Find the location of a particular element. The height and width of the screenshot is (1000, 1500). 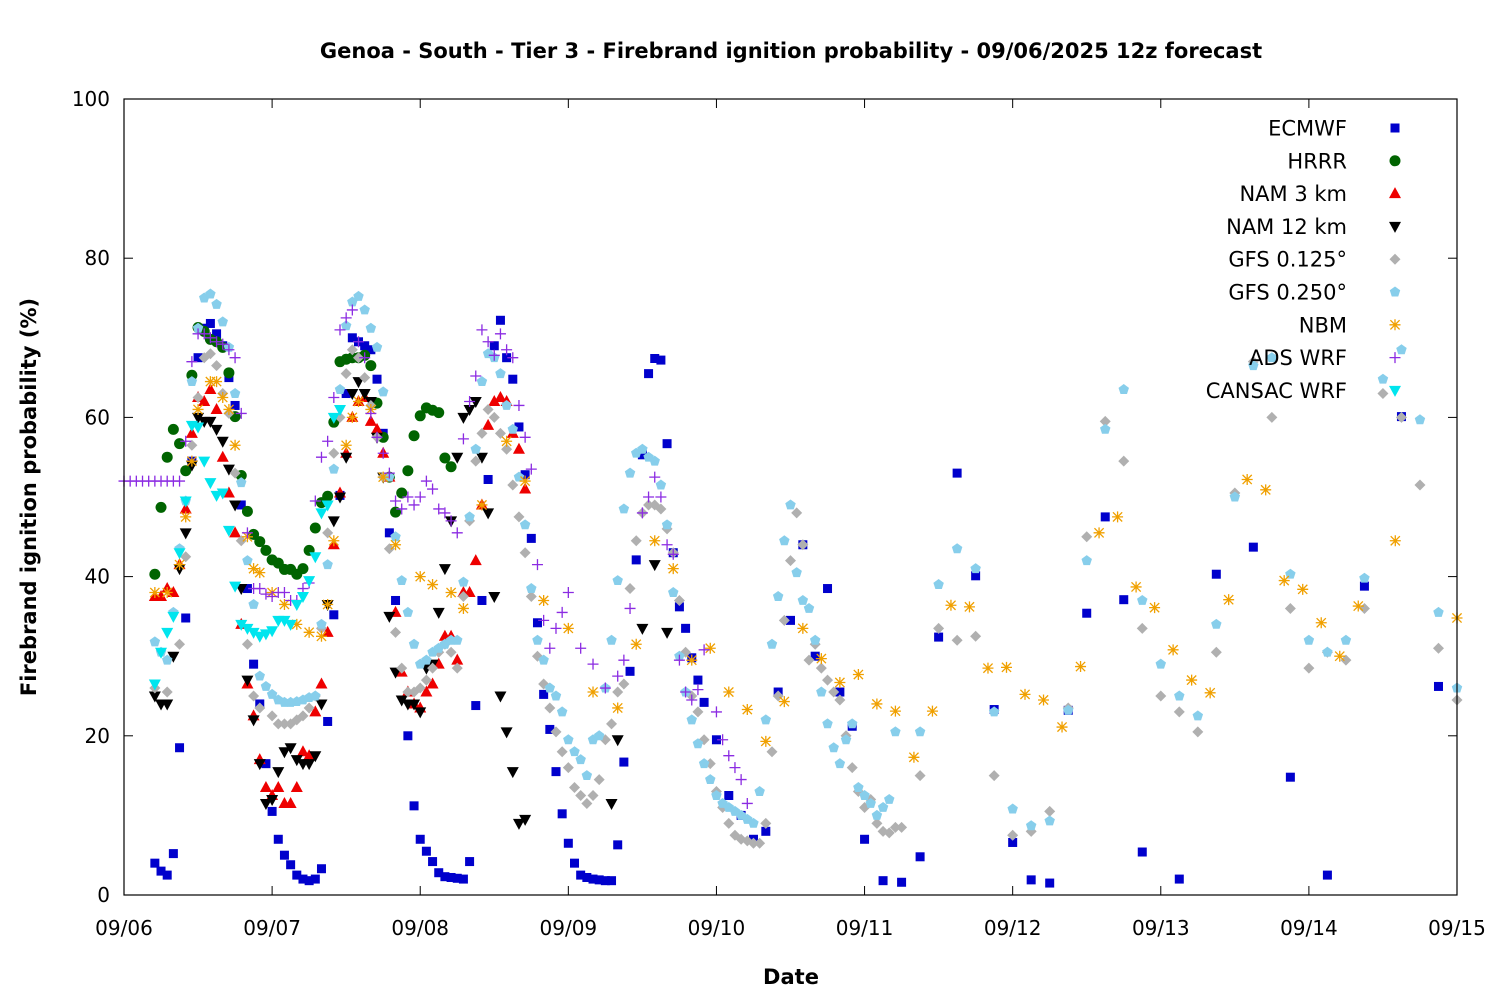

legend-label: GFS 0.125° is located at coordinates (1287, 260).